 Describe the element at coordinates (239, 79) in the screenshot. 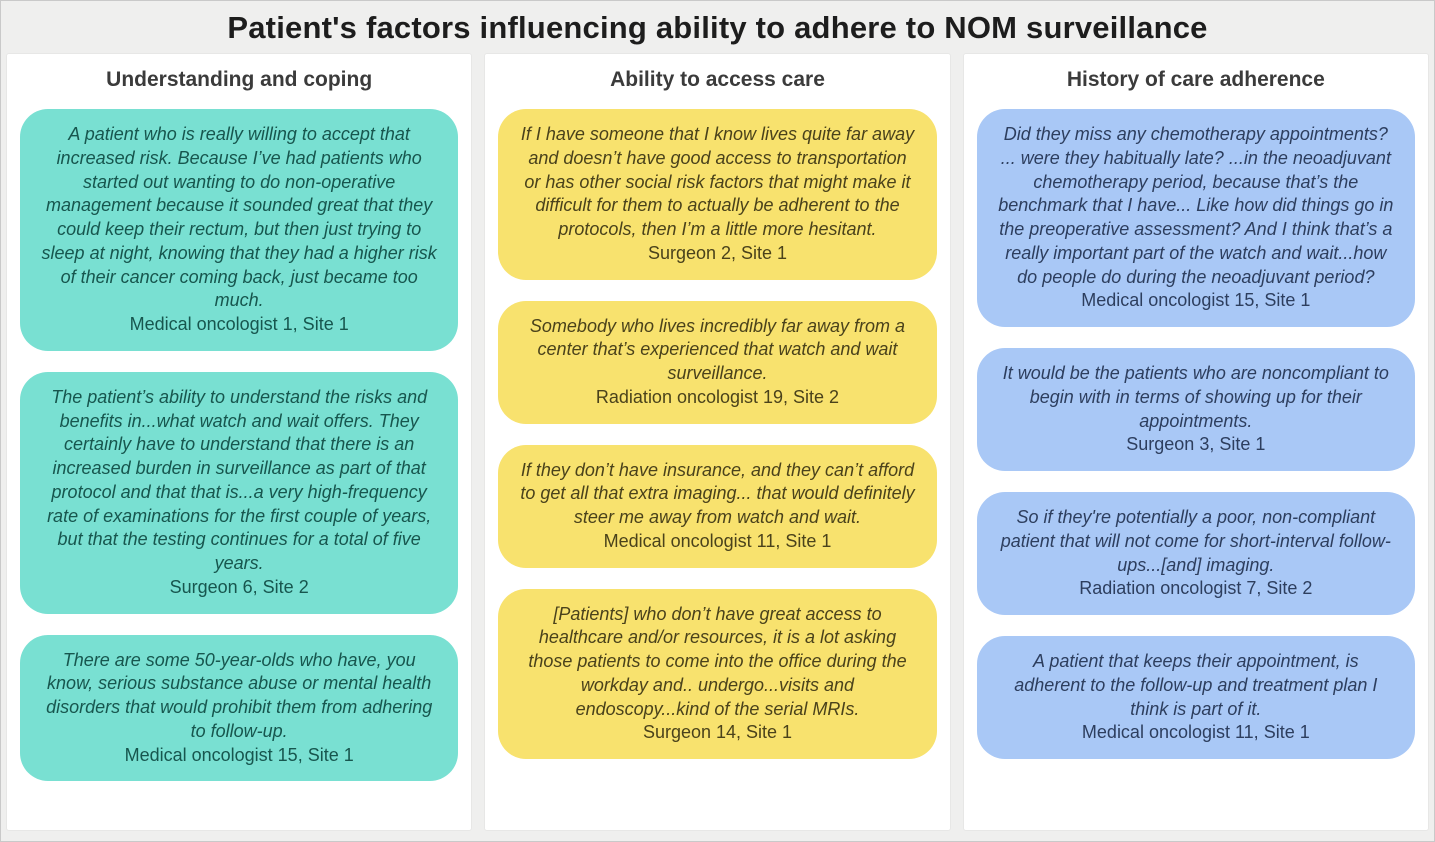

I see `column-header: Understanding and coping` at that location.